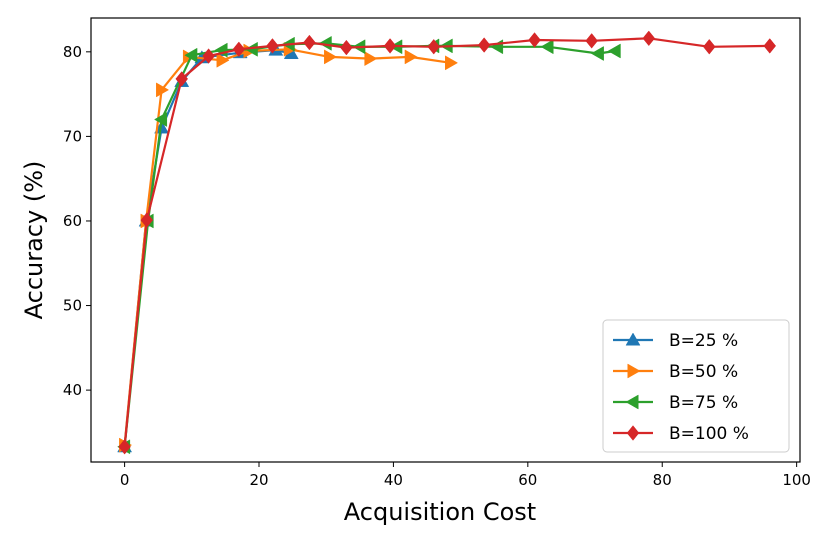 The width and height of the screenshot is (822, 548). Describe the element at coordinates (72, 306) in the screenshot. I see `y-tick-label: 50` at that location.